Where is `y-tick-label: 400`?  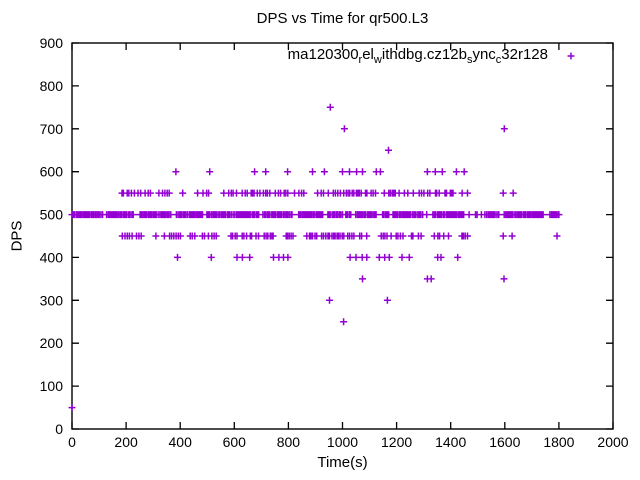 y-tick-label: 400 is located at coordinates (52, 257).